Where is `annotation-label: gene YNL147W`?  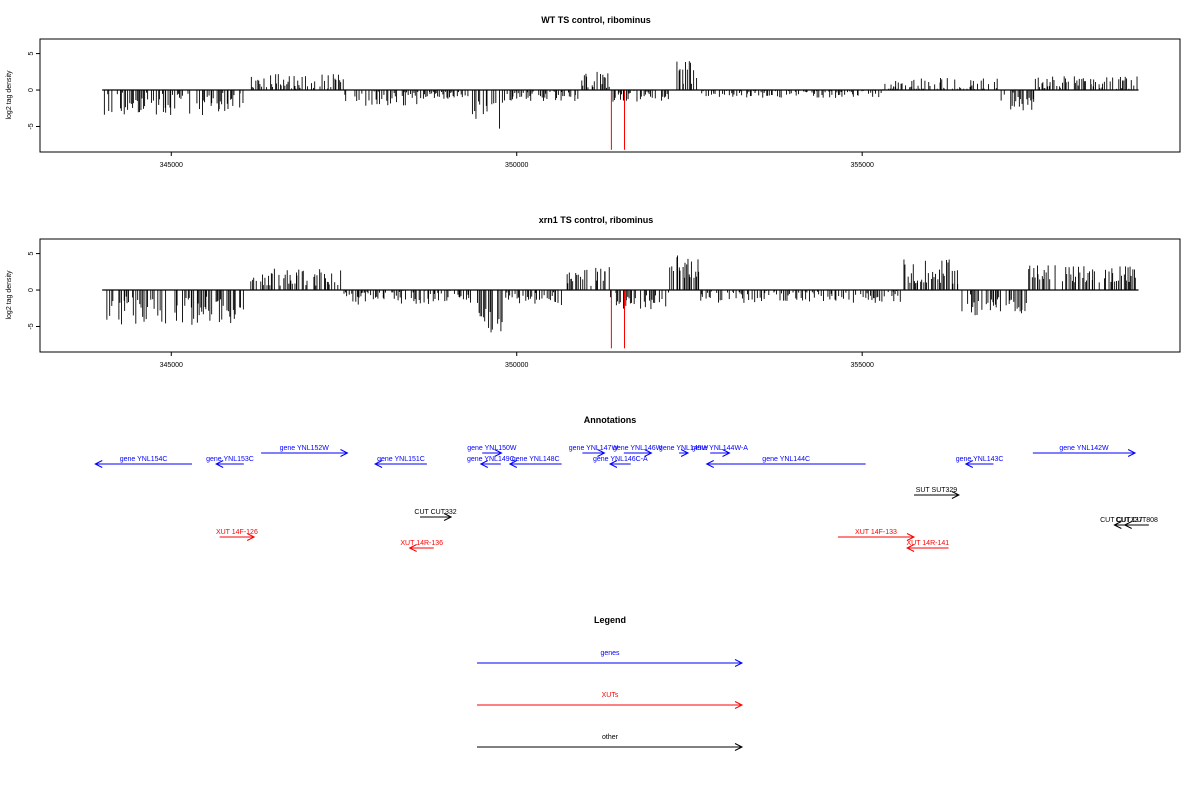
annotation-label: gene YNL147W is located at coordinates (594, 448).